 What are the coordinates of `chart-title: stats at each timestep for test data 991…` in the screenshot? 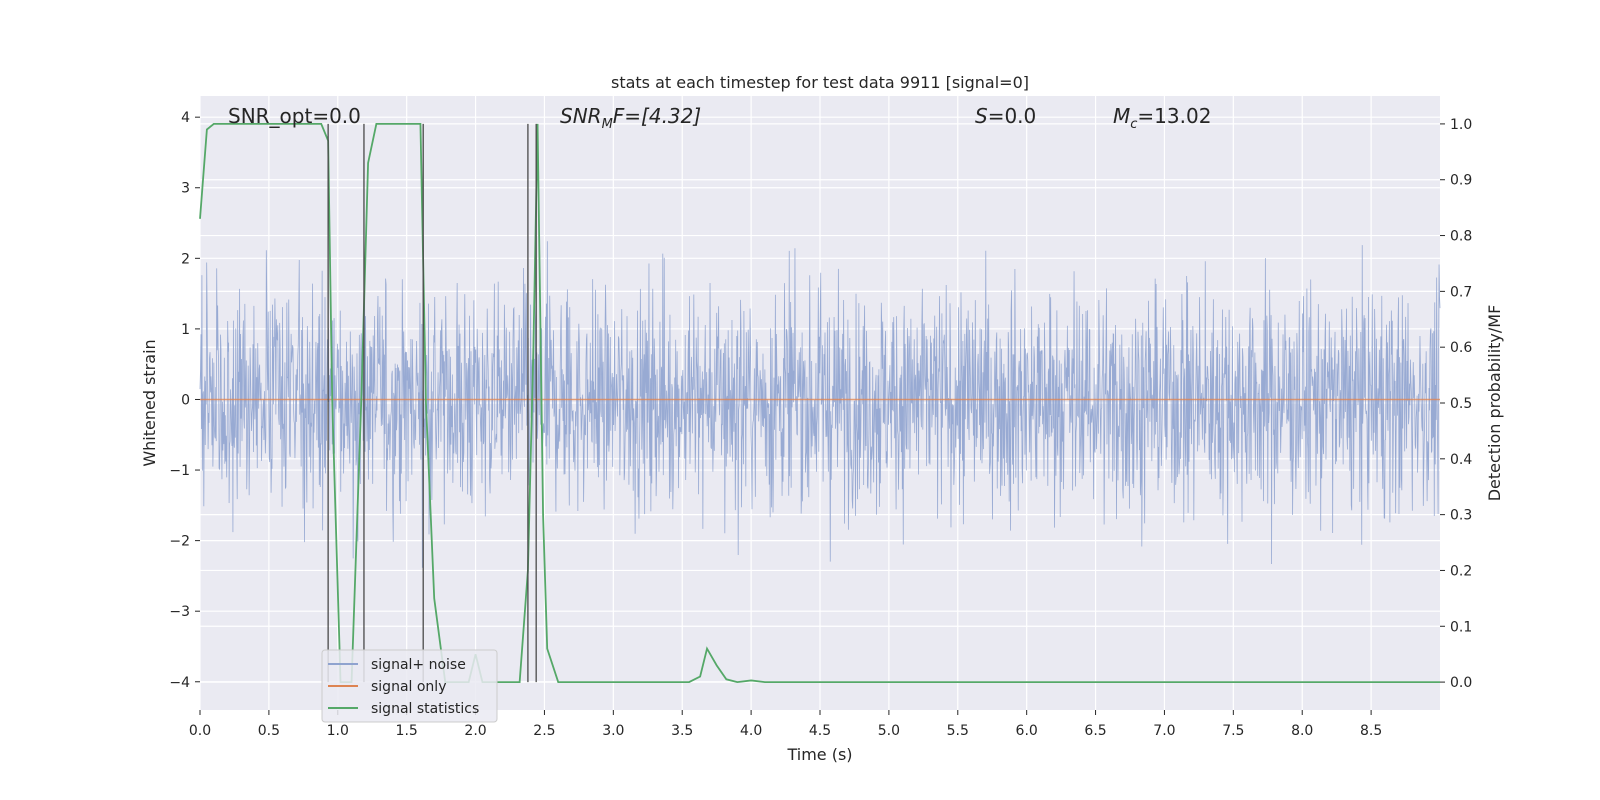 It's located at (820, 82).